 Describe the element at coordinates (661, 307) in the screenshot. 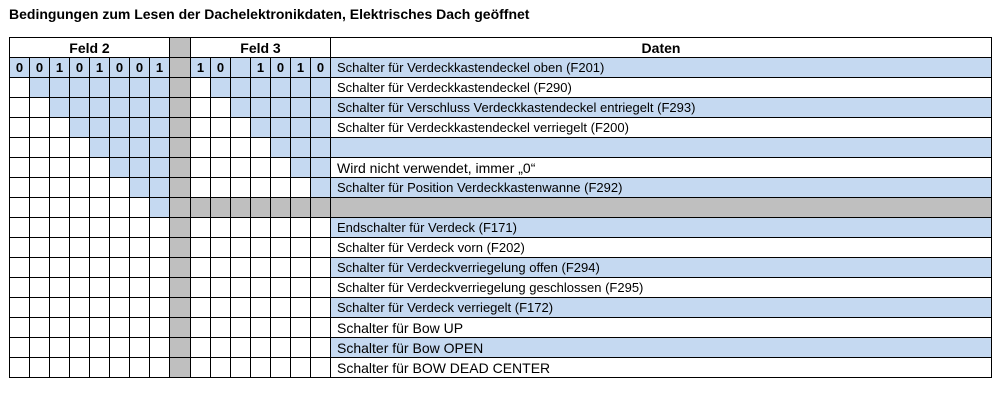

I see `daten-cell: Schalter für Verdeck verriegelt (F172)` at that location.